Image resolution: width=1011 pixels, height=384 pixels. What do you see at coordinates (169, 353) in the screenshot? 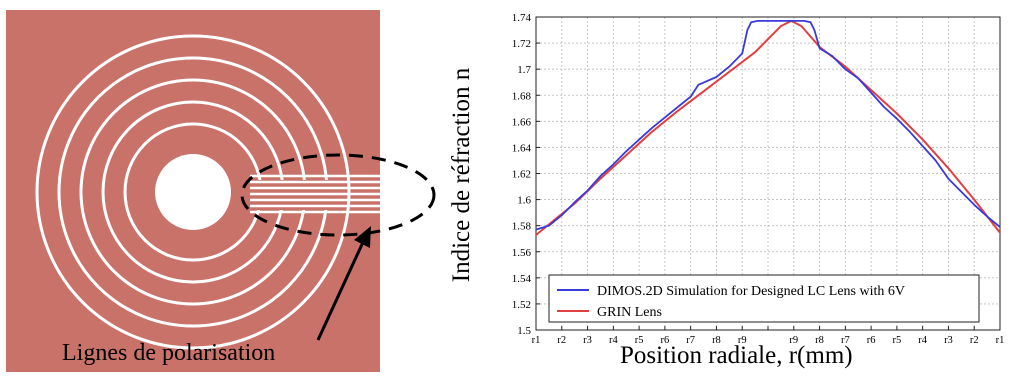
I see `caption-polarization-lines: Lignes de polarisation` at bounding box center [169, 353].